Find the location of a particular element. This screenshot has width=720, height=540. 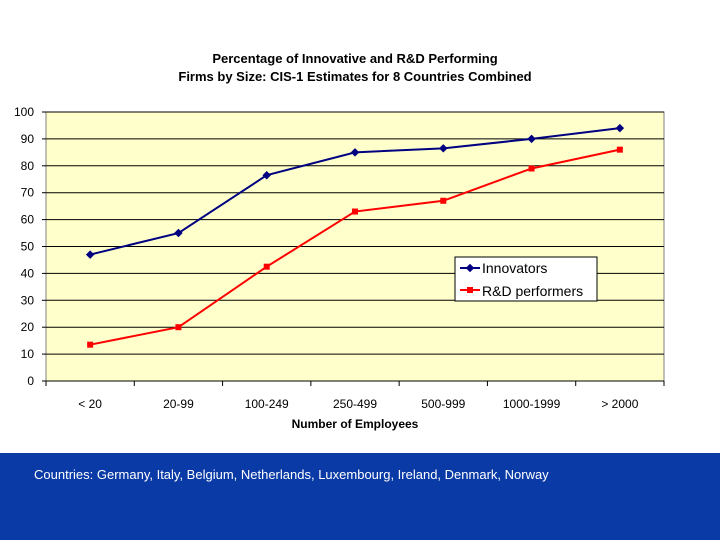

x-tick-label: 100-249 is located at coordinates (267, 404).